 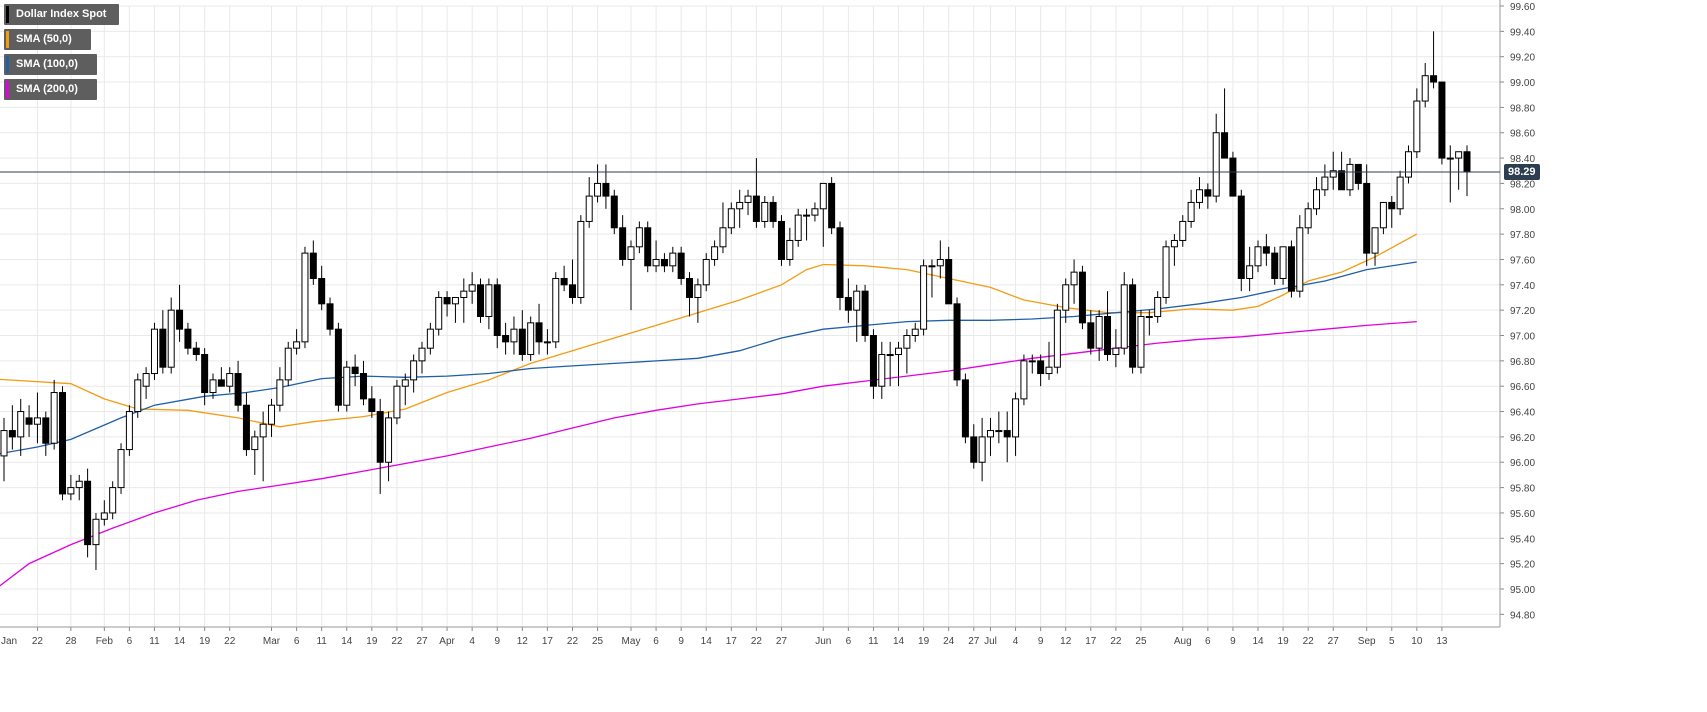 What do you see at coordinates (631, 641) in the screenshot?
I see `x-tick-label: May` at bounding box center [631, 641].